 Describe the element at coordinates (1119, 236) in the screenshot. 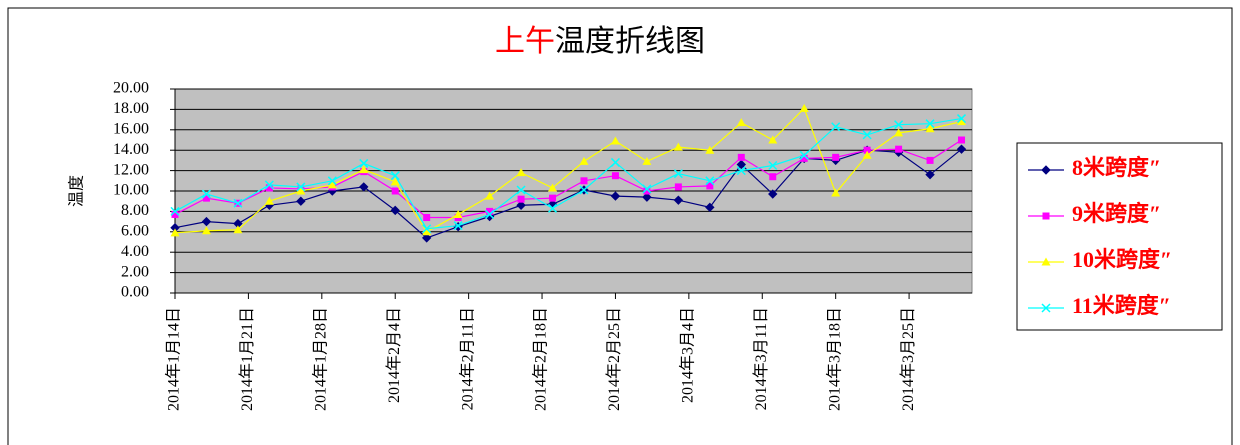

I see `legend-box` at that location.